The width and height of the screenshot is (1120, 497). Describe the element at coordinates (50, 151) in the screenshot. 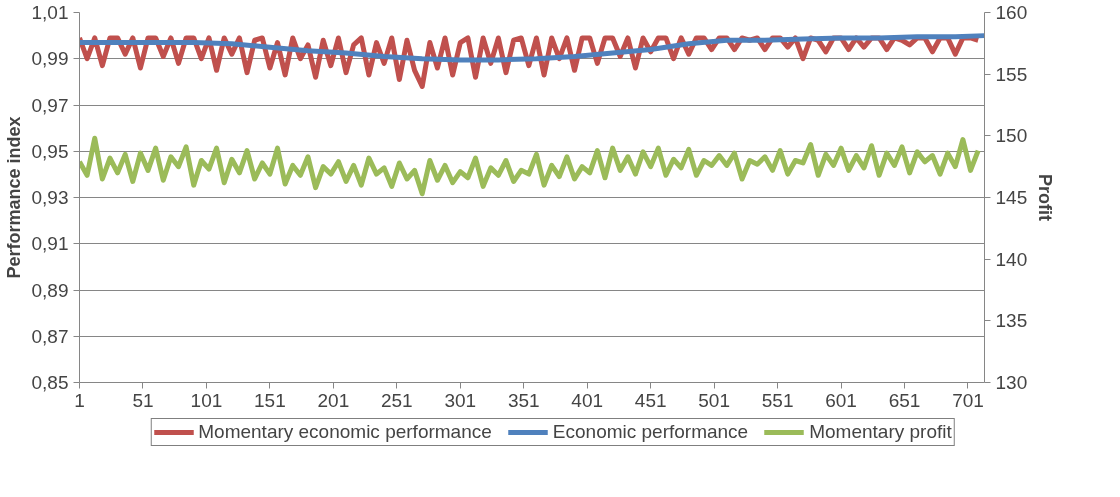

I see `y-tick-label: 0,95` at that location.